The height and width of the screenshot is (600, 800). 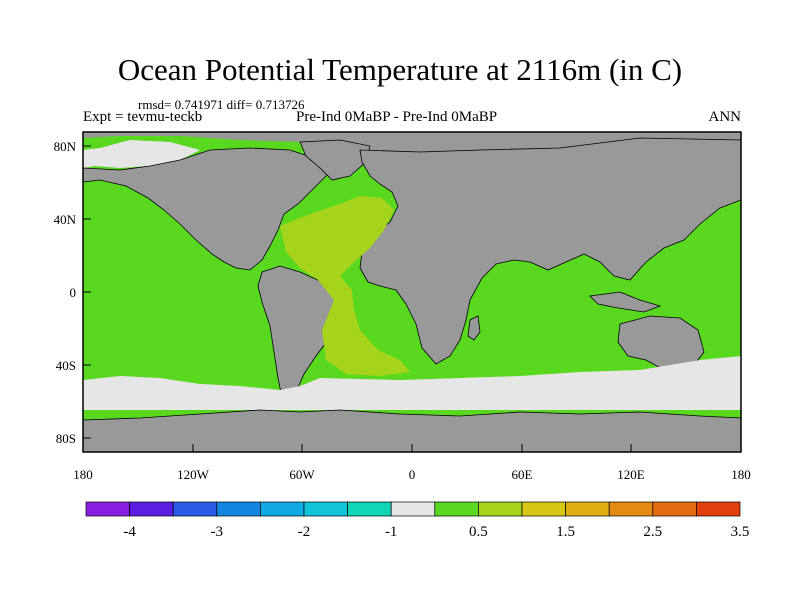 What do you see at coordinates (625, 302) in the screenshot?
I see `indonesia-landmass` at bounding box center [625, 302].